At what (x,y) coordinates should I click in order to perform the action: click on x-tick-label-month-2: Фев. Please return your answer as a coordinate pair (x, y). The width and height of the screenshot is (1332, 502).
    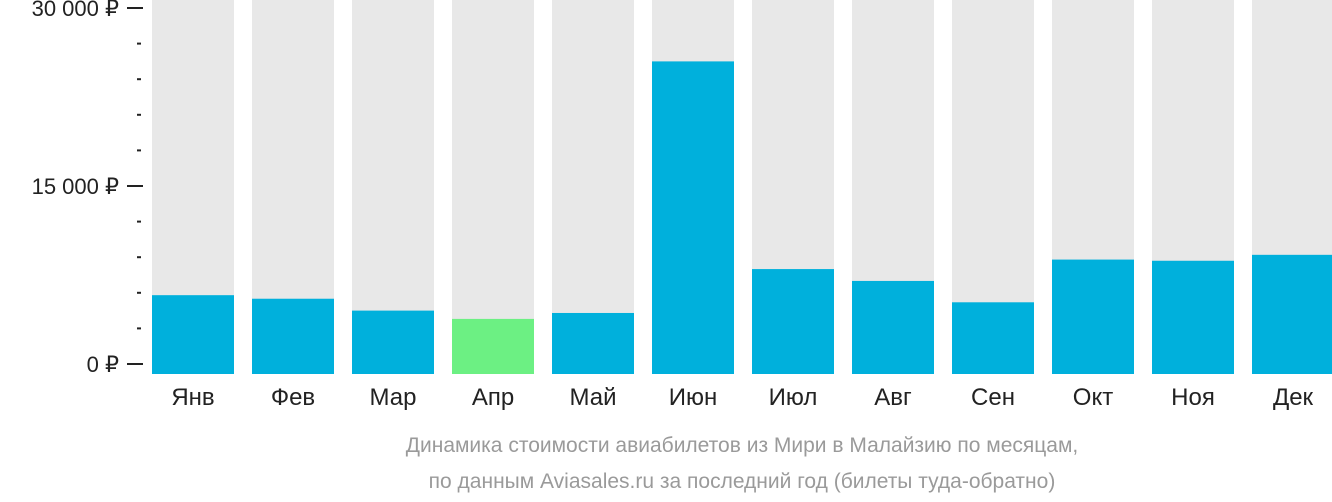
    Looking at the image, I should click on (293, 397).